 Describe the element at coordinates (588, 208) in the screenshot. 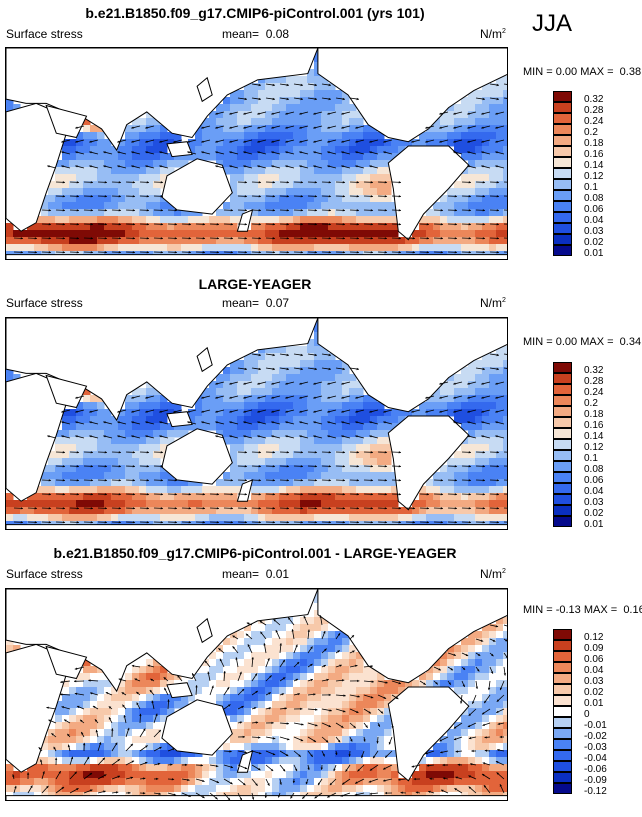

I see `colorbar-cell: 0.06` at that location.